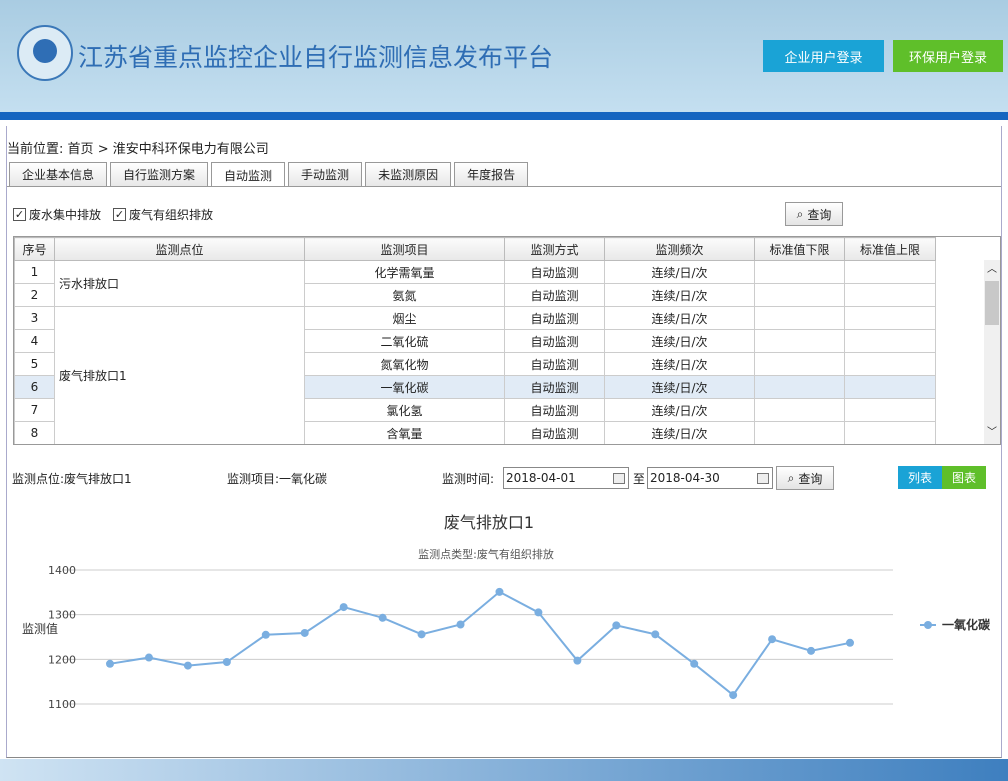 Image resolution: width=1008 pixels, height=781 pixels. I want to click on time-label: 监测时间:, so click(468, 479).